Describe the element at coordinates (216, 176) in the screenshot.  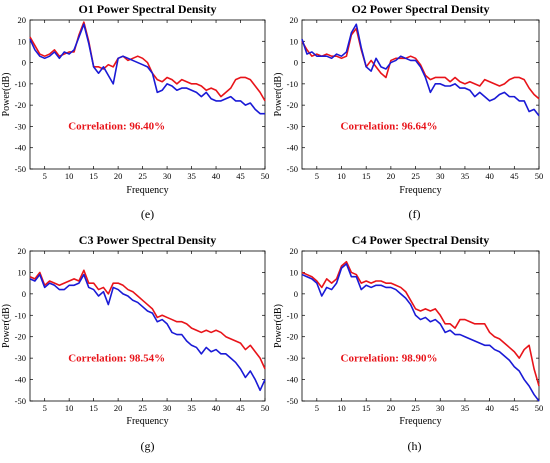
I see `chart-0-xtick-label: 40` at that location.